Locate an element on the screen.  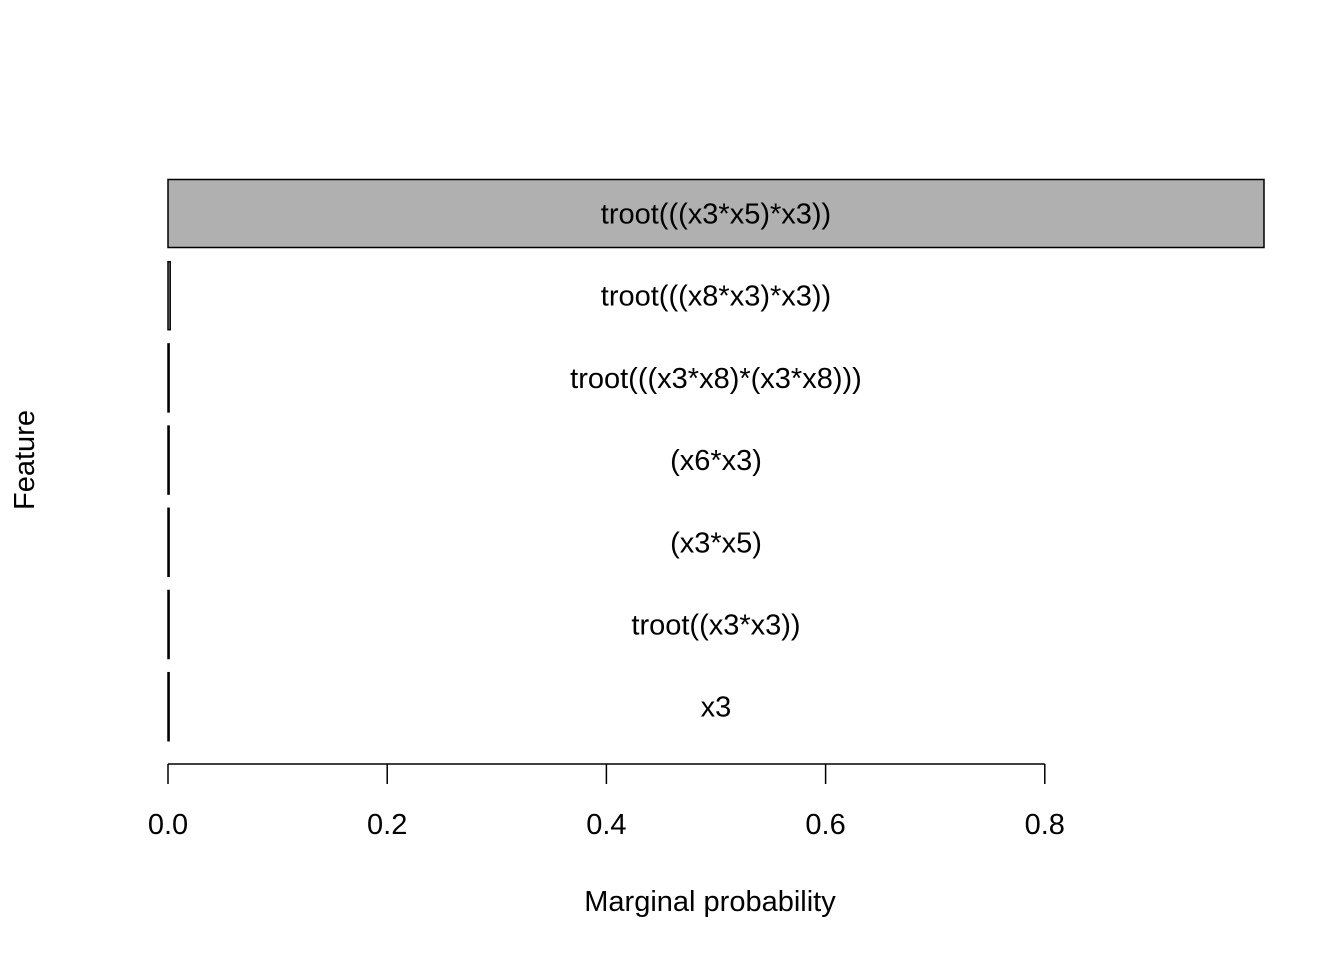
bar-label: troot((x3*x3)) is located at coordinates (715, 626).